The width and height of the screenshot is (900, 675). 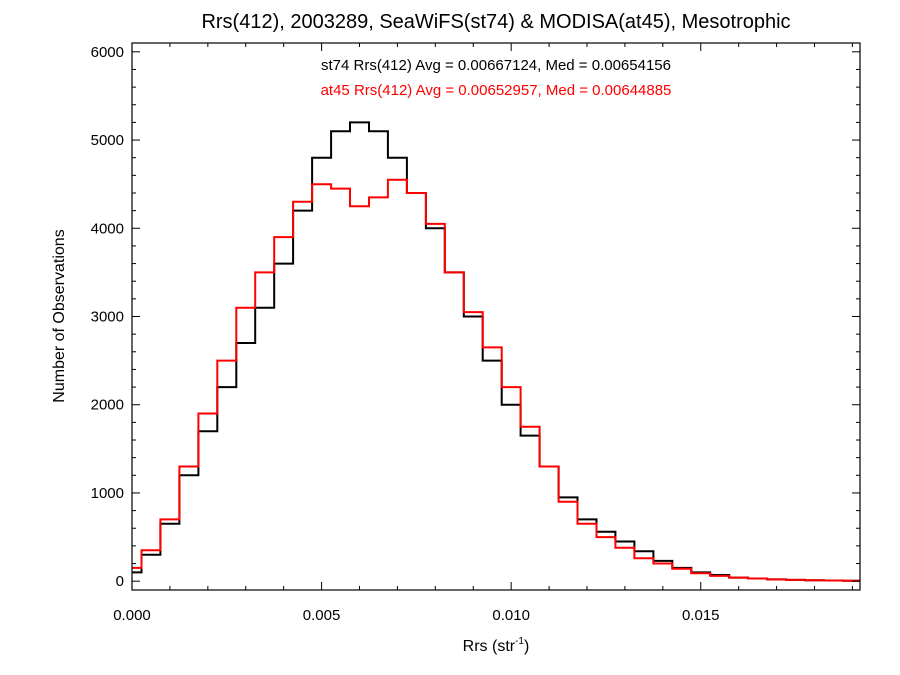 What do you see at coordinates (489, 646) in the screenshot?
I see `x-axis-label-main: Rrs (str` at bounding box center [489, 646].